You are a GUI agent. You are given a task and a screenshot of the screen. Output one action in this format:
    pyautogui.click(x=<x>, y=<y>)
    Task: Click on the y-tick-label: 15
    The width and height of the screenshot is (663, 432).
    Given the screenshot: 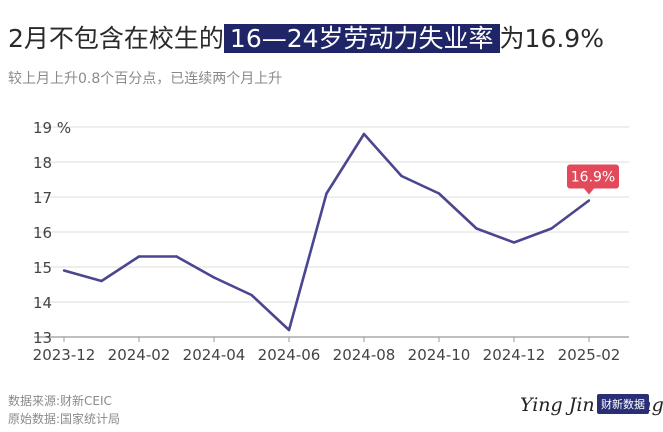 What is the action you would take?
    pyautogui.click(x=42, y=268)
    